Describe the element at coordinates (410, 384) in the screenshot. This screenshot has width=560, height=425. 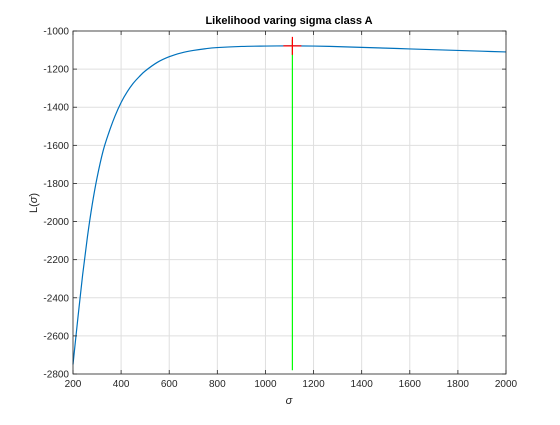
I see `x-tick-label: 1600` at that location.